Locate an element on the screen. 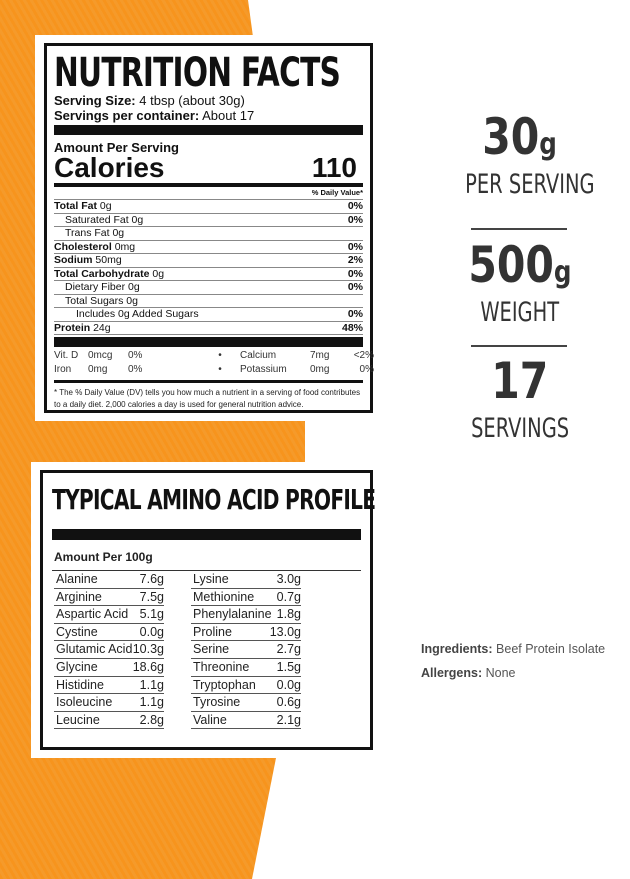 This screenshot has width=630, height=879. amino-value: 3.0g is located at coordinates (288, 579).